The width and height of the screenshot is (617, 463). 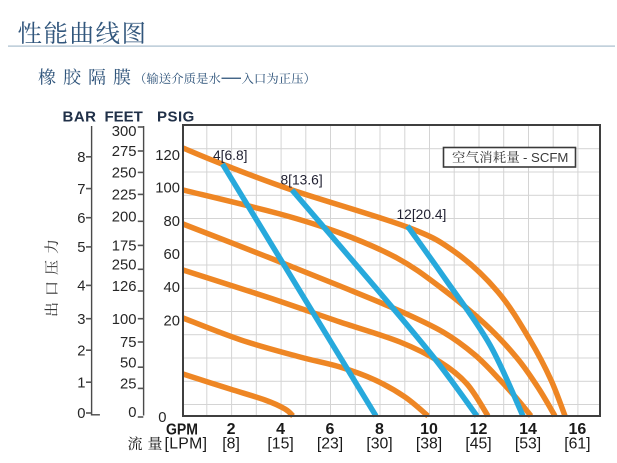 I want to click on svg-text: 20, so click(x=172, y=321).